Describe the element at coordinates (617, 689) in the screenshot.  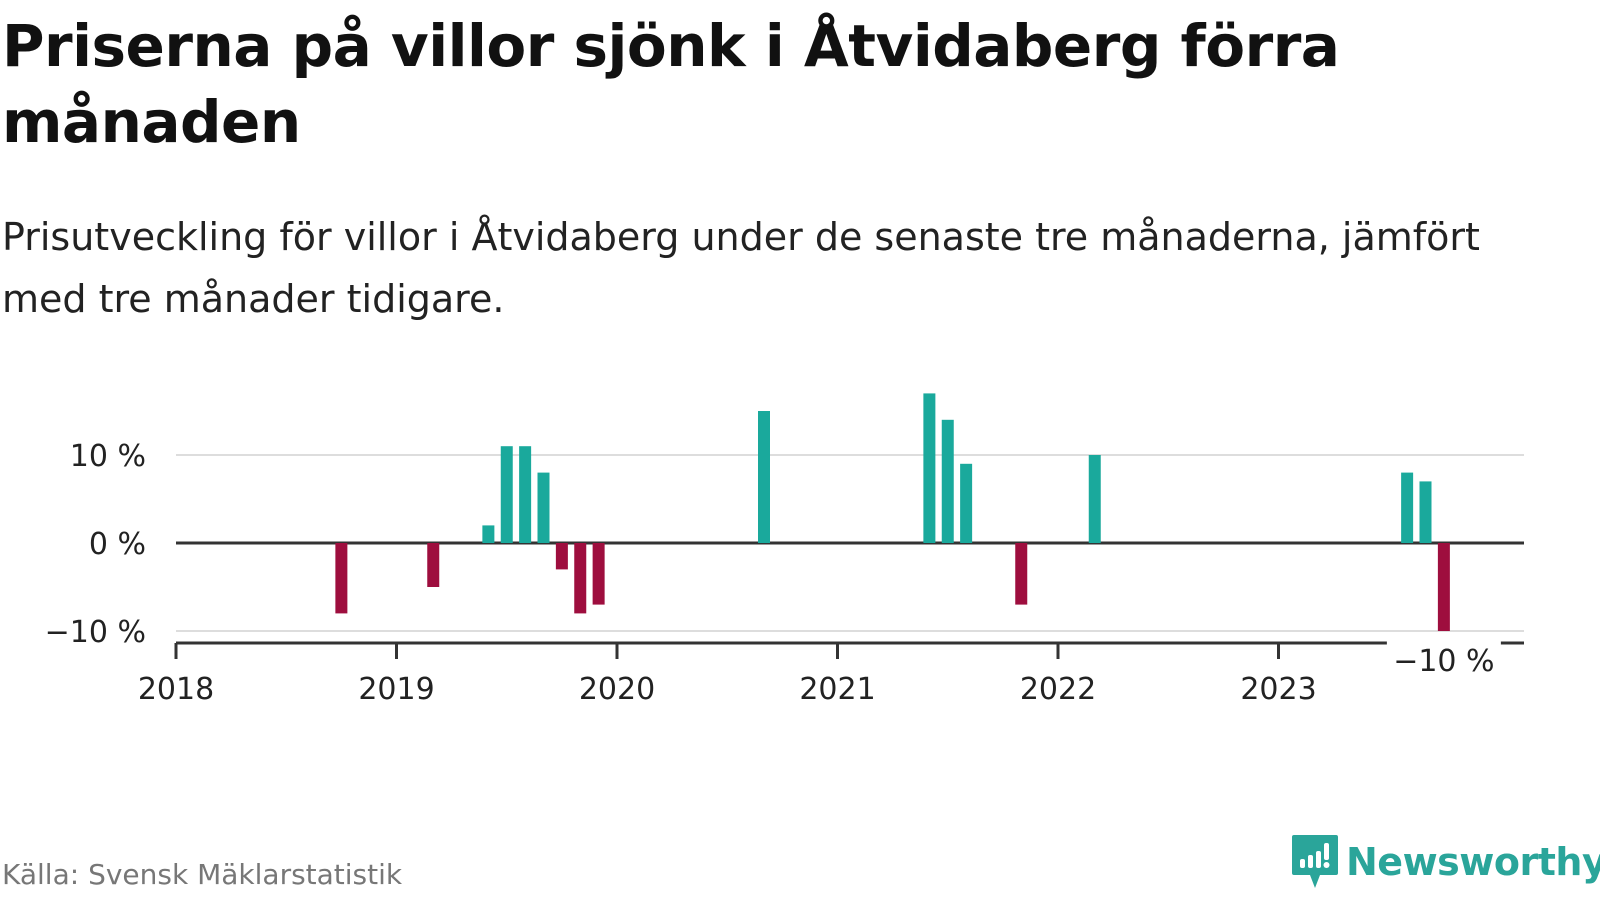
I see `x-tick-label: 2020` at that location.